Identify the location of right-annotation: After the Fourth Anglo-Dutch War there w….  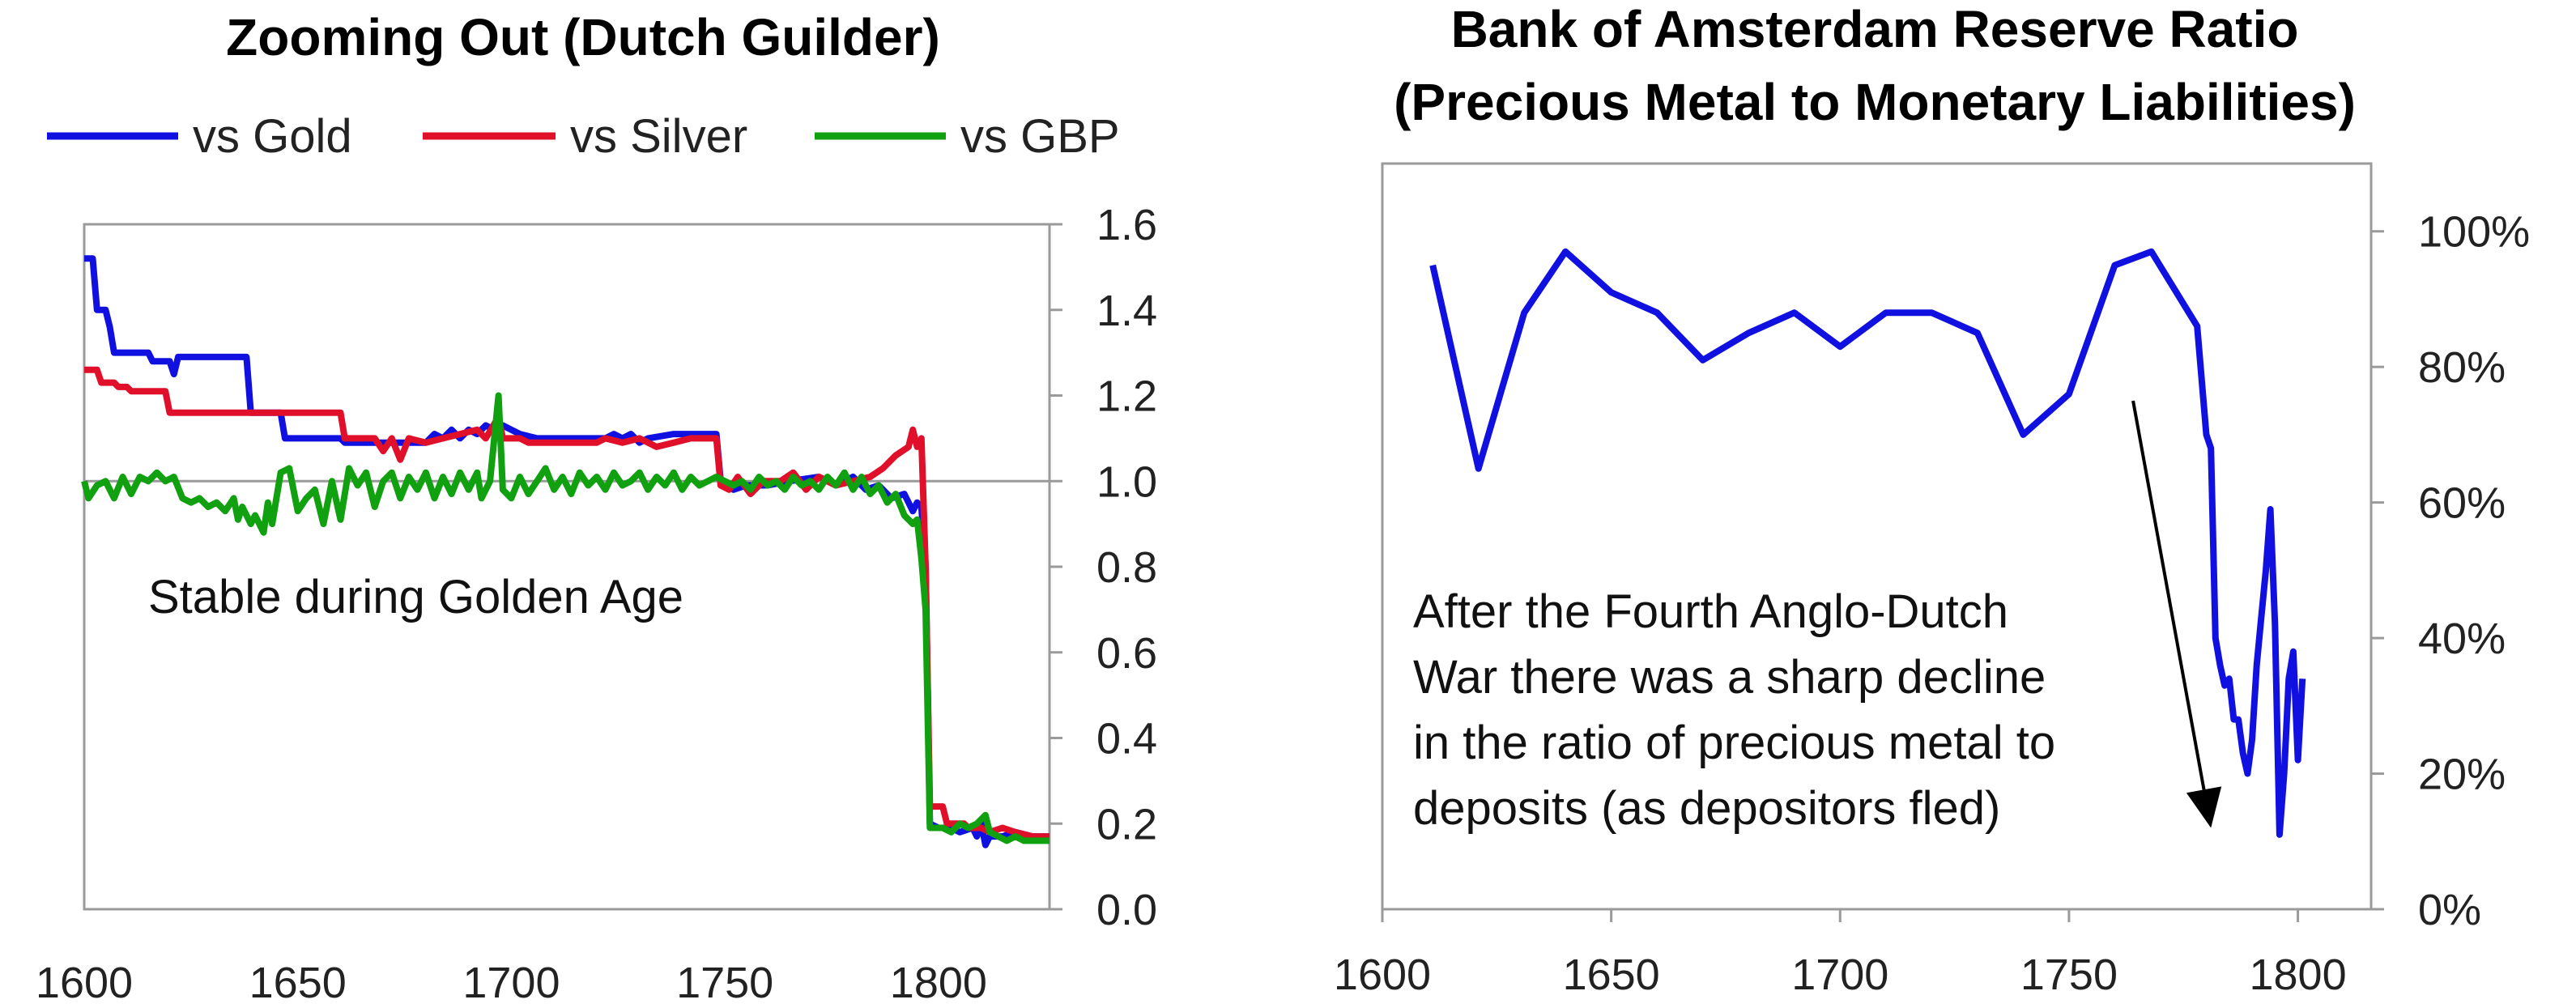
(1734, 710).